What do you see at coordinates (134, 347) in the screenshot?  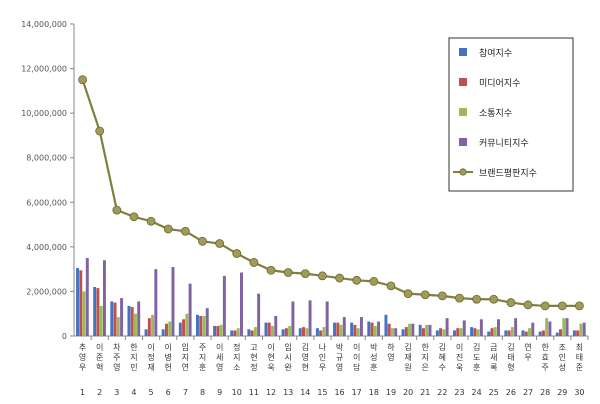 I see `x-category-label-4: 한` at bounding box center [134, 347].